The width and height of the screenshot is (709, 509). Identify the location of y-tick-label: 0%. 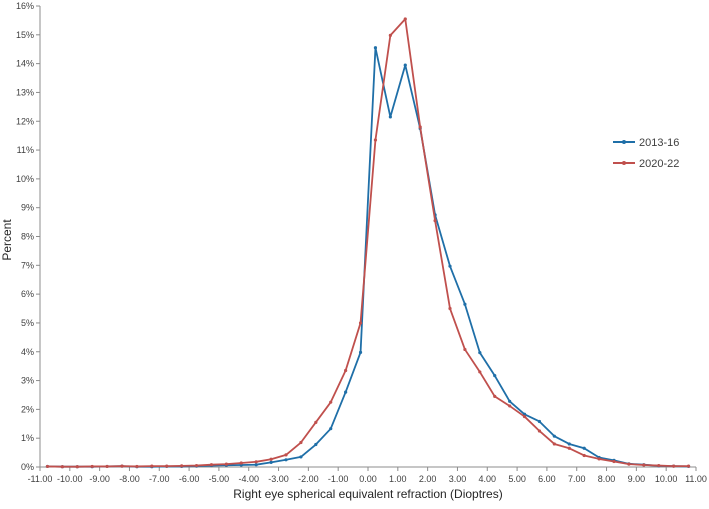
(27, 467).